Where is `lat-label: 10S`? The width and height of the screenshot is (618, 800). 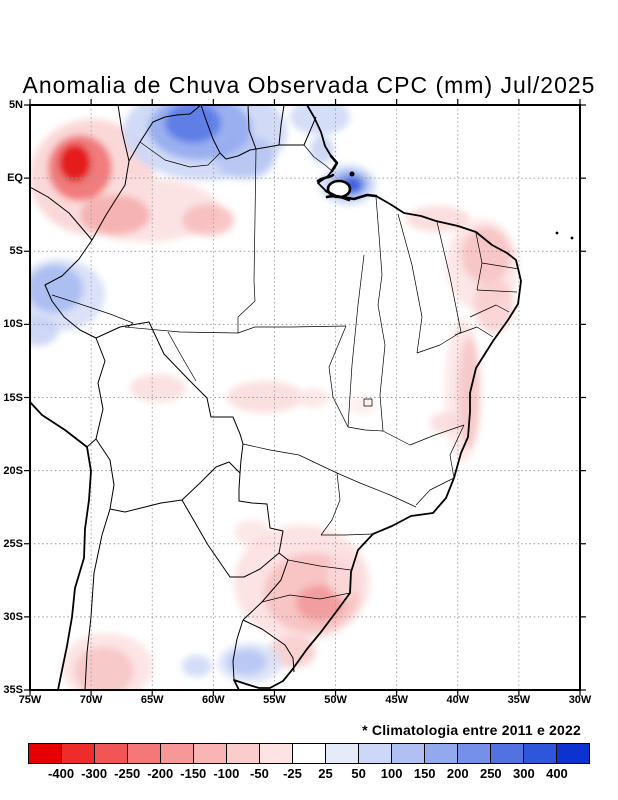
lat-label: 10S is located at coordinates (13, 324).